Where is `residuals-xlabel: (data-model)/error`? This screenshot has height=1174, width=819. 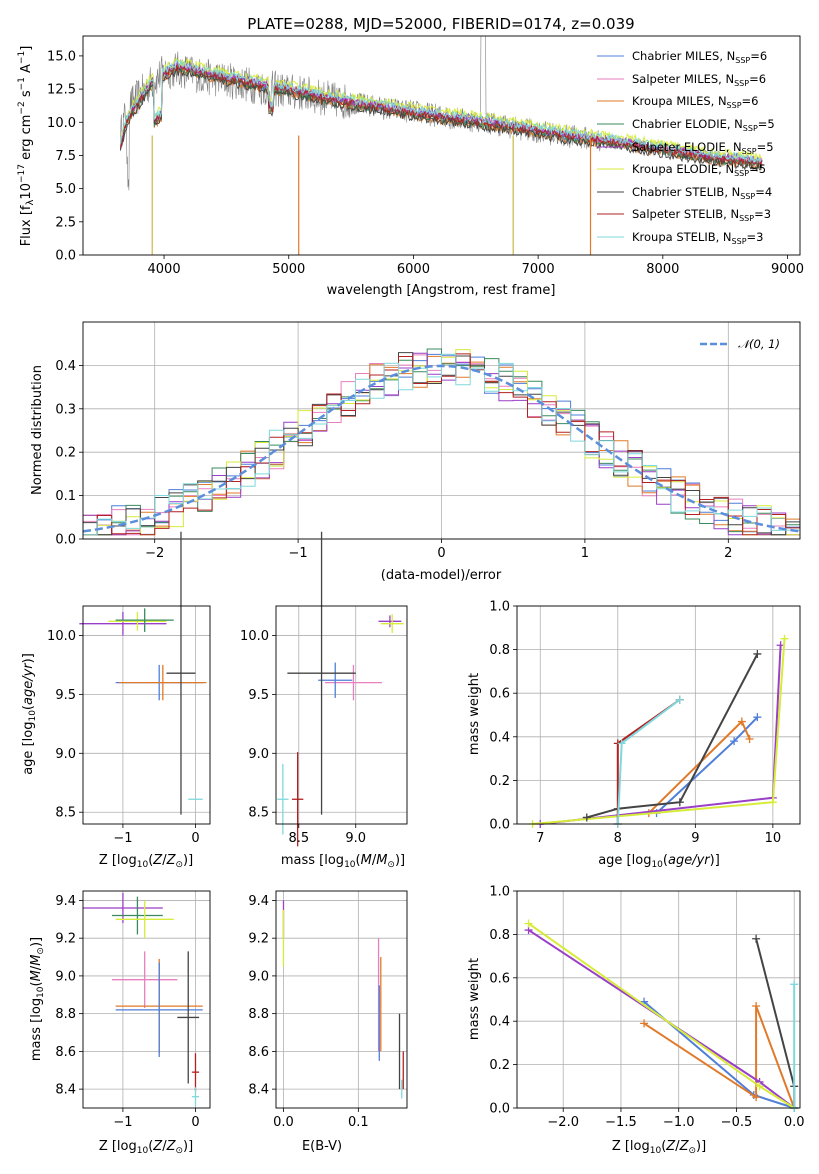 residuals-xlabel: (data-model)/error is located at coordinates (441, 575).